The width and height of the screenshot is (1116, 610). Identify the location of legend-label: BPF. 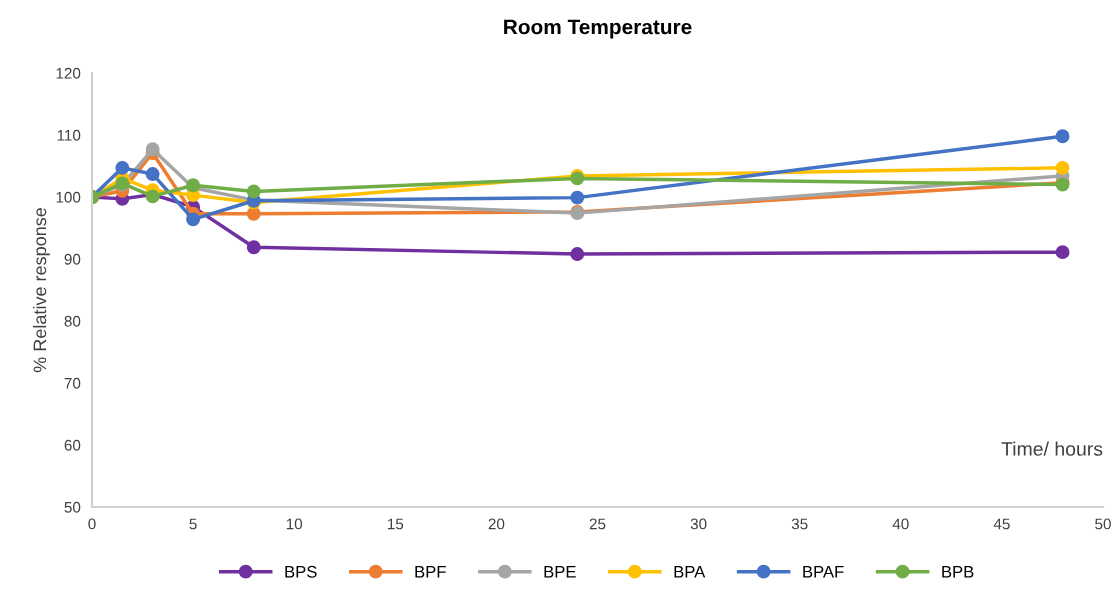
(430, 572).